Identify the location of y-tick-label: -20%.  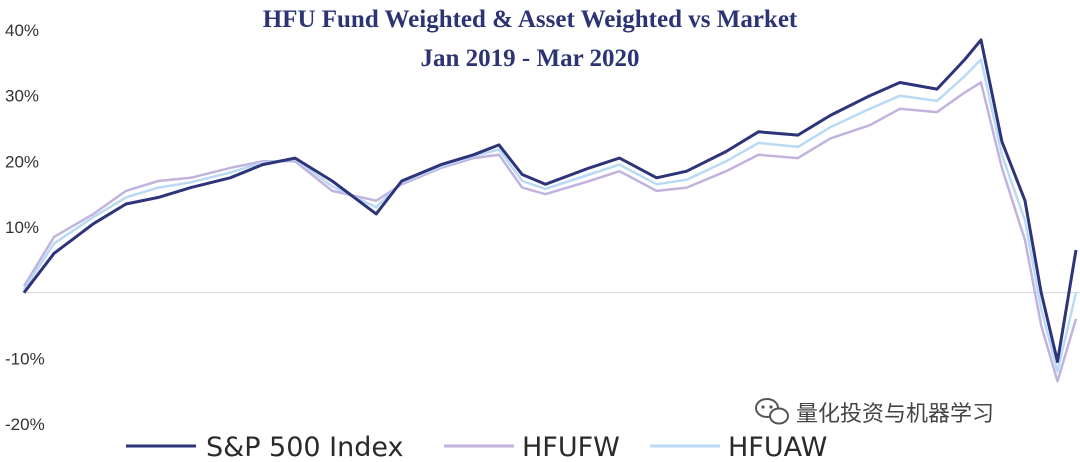
(25, 424).